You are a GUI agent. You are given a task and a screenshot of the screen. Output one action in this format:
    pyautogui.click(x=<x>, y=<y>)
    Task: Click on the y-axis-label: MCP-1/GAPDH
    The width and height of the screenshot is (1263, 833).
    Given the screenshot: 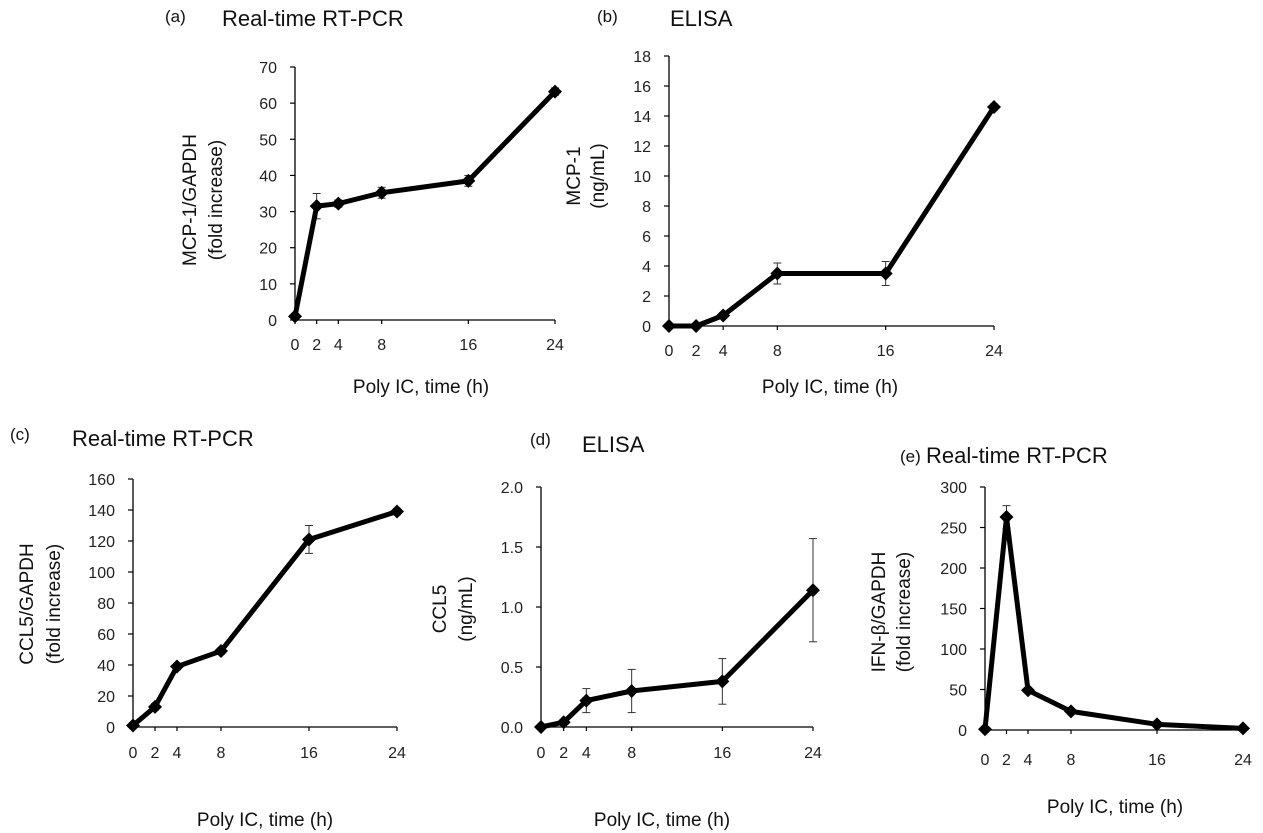 What is the action you would take?
    pyautogui.click(x=190, y=200)
    